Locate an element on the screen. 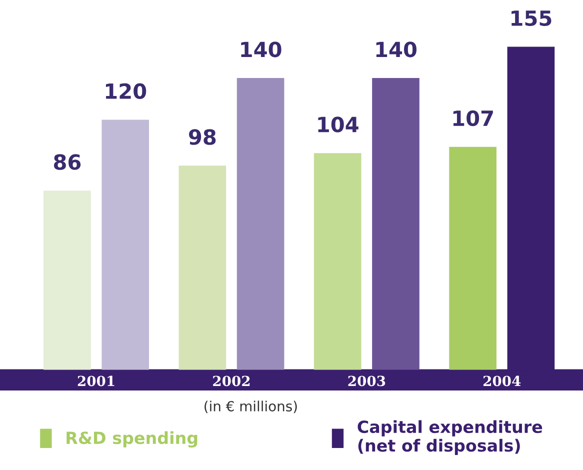 The height and width of the screenshot is (470, 583). text: (in € millions) is located at coordinates (250, 407).